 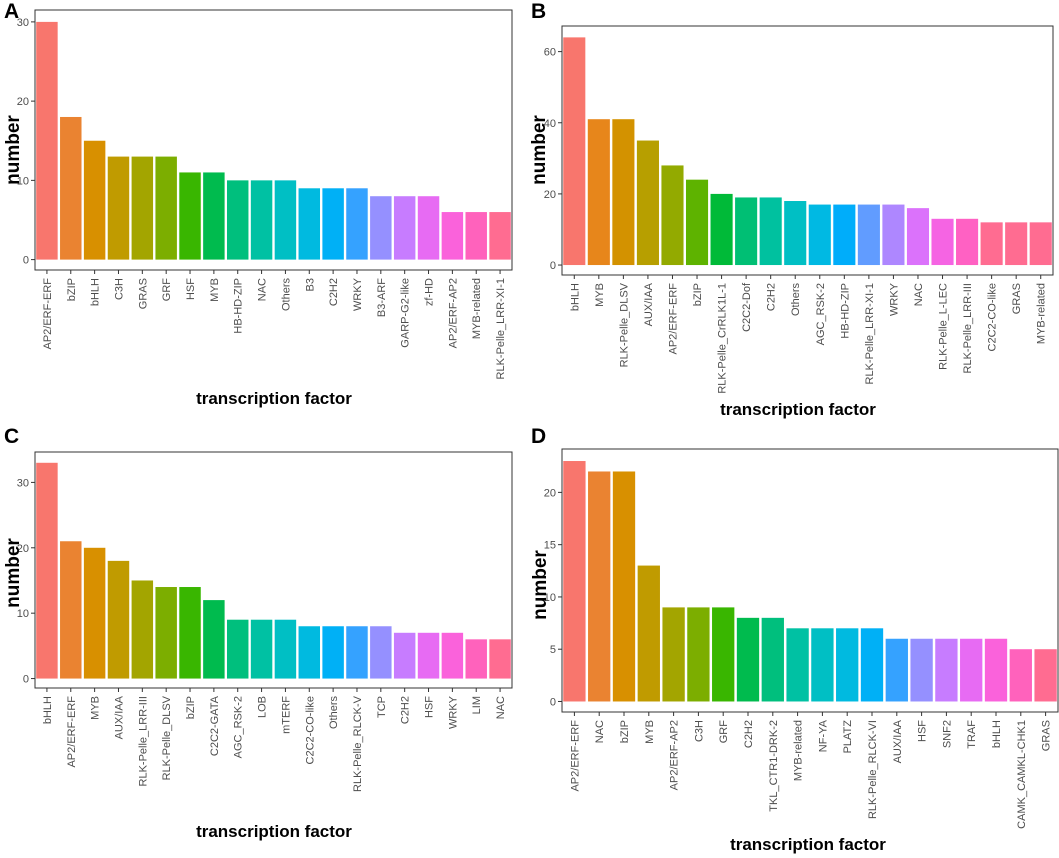 What do you see at coordinates (166, 208) in the screenshot?
I see `bar-GRF` at bounding box center [166, 208].